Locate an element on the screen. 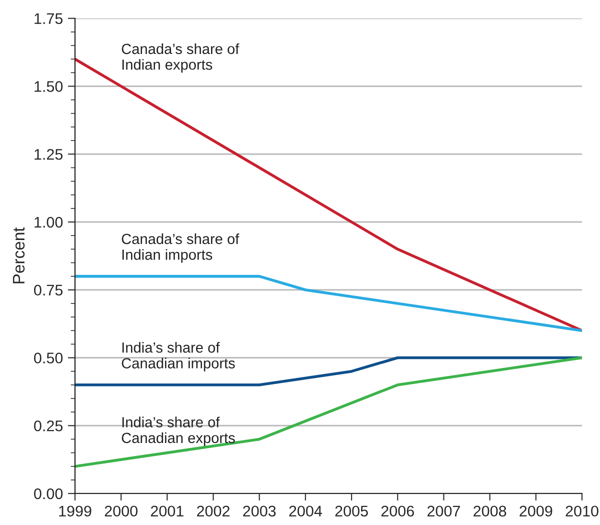 This screenshot has height=525, width=600. x-tick-label: 2008 is located at coordinates (490, 511).